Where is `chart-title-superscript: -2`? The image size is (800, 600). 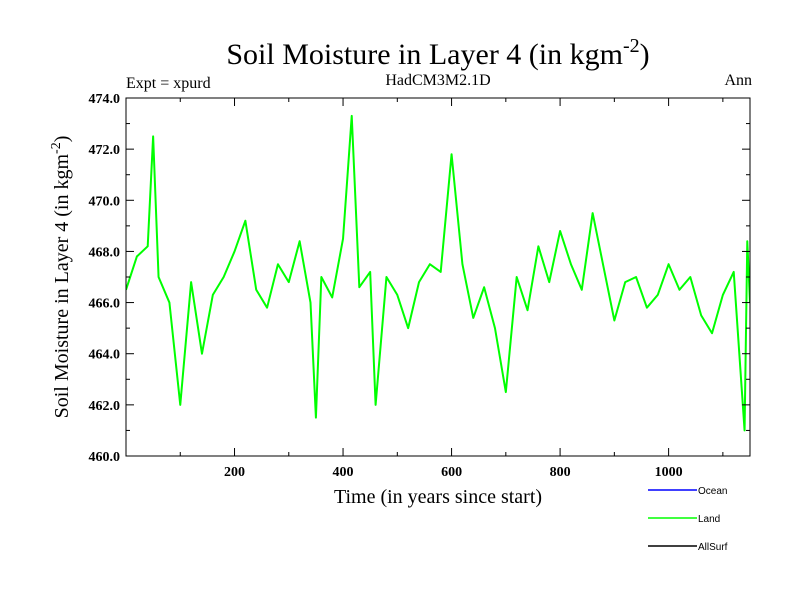
chart-title-superscript: -2 is located at coordinates (631, 46).